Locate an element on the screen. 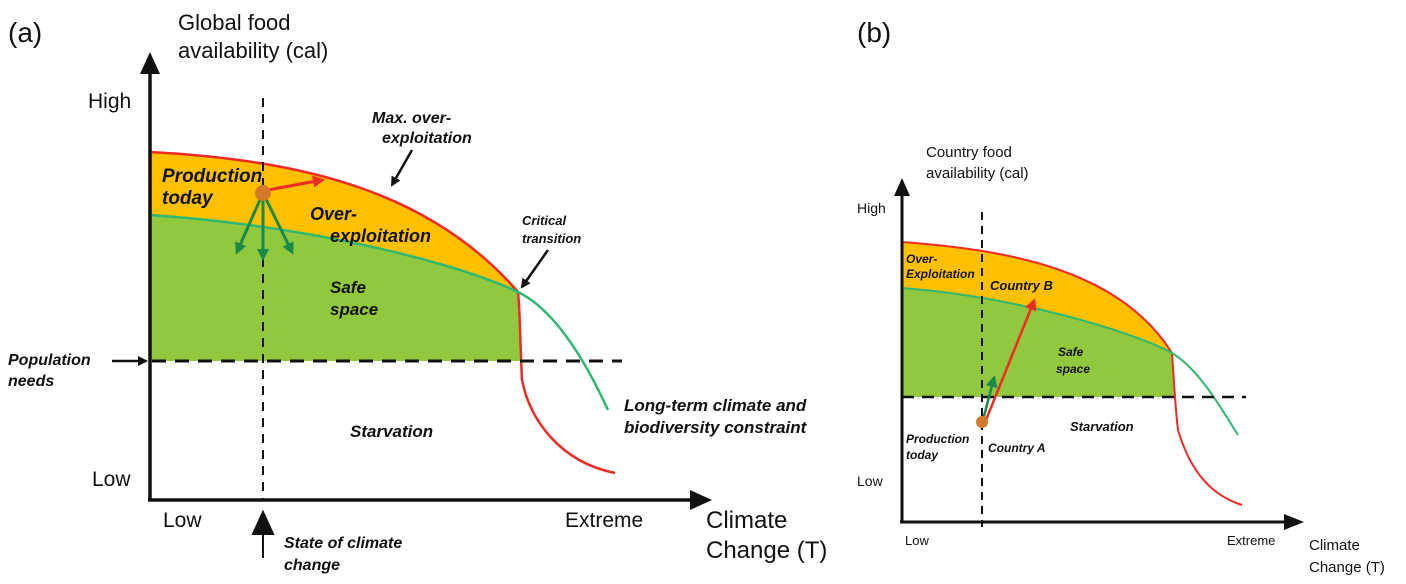  y-axis-title-b-line1: Country food is located at coordinates (969, 152).